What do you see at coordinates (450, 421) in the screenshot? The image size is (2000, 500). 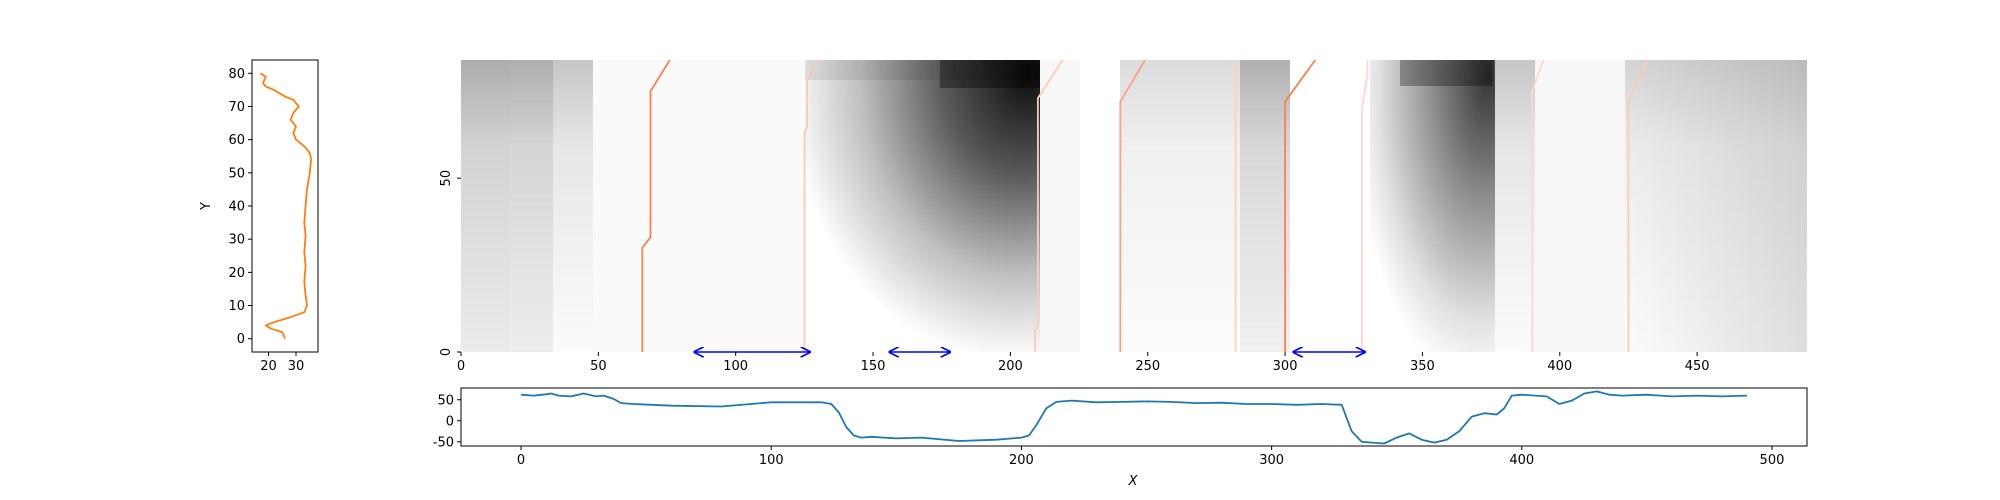 I see `x-profile-ytick-label: 0` at bounding box center [450, 421].